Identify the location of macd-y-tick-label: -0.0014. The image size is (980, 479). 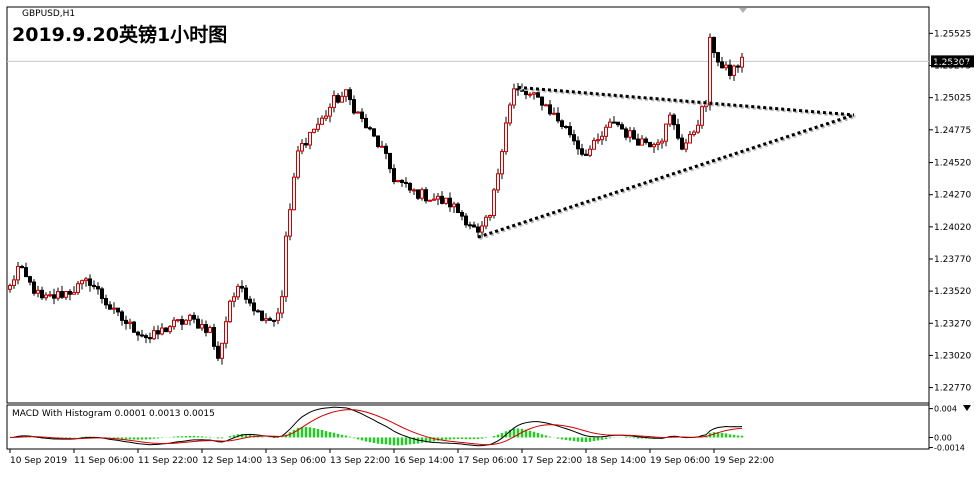
(949, 448).